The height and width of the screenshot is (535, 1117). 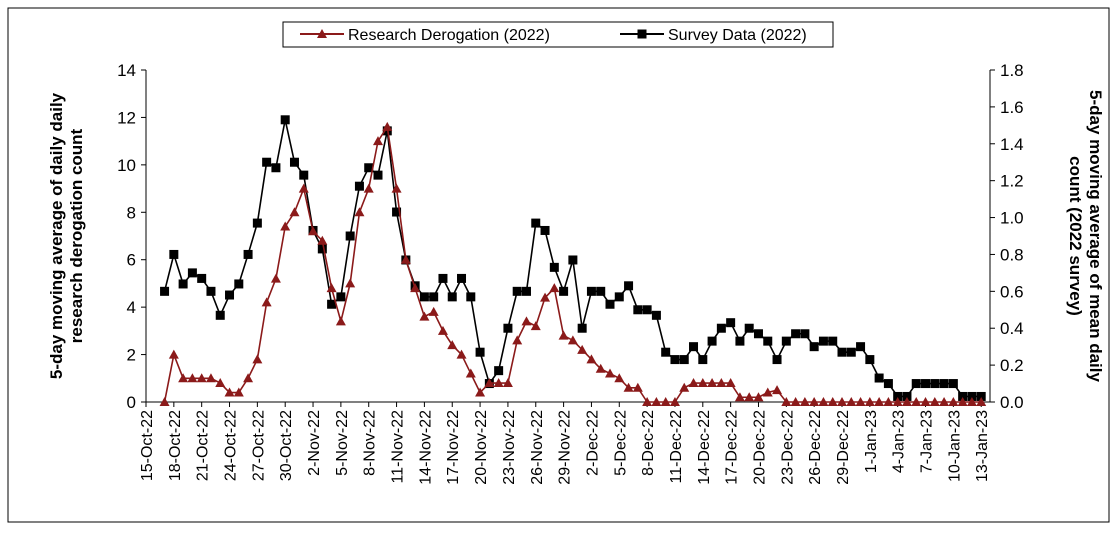 I want to click on y-tick-label: 8, so click(x=131, y=212).